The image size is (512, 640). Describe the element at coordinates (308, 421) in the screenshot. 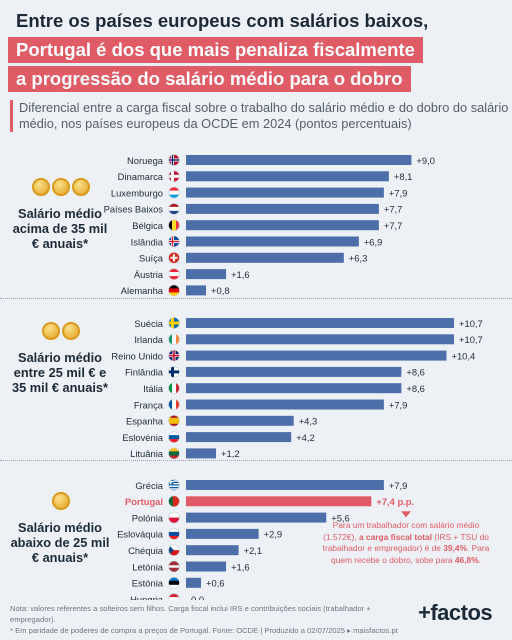

I see `value-label-espanha: +4,3` at that location.